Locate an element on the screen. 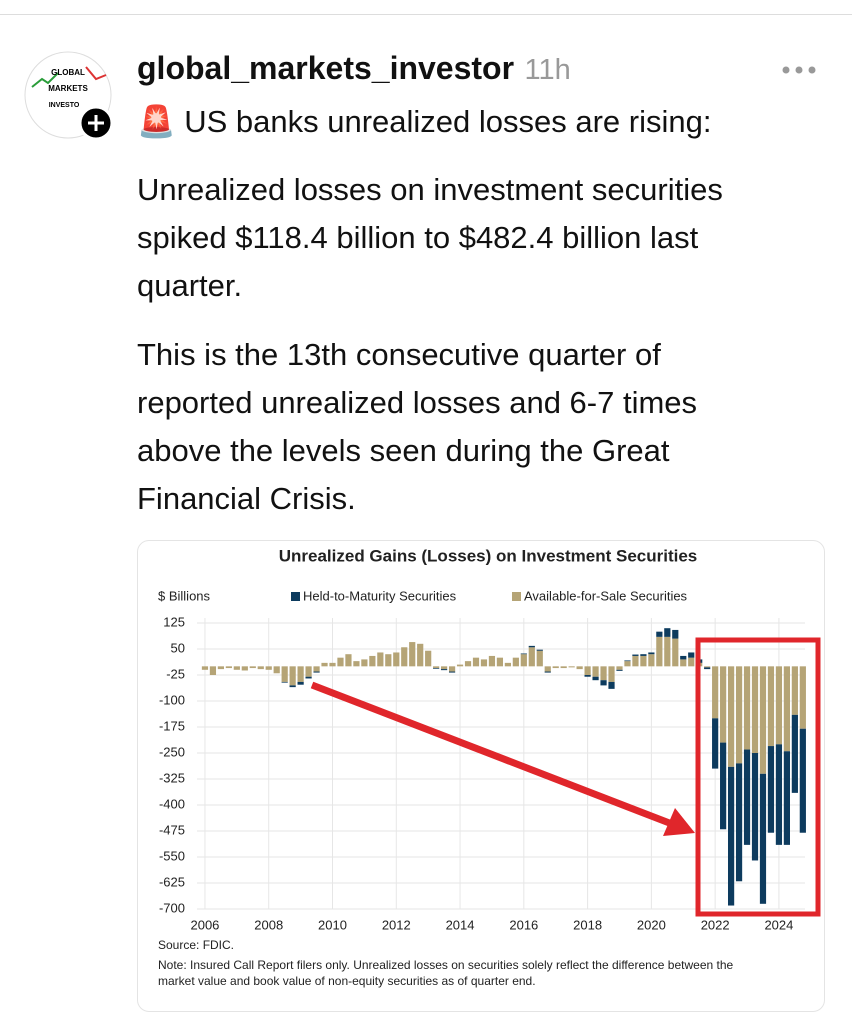  more-button is located at coordinates (800, 70).